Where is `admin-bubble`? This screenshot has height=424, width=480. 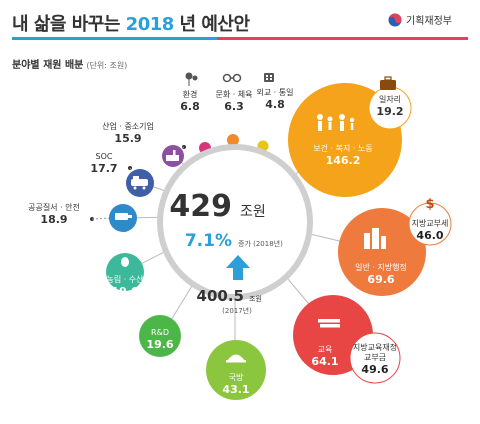 admin-bubble is located at coordinates (382, 252).